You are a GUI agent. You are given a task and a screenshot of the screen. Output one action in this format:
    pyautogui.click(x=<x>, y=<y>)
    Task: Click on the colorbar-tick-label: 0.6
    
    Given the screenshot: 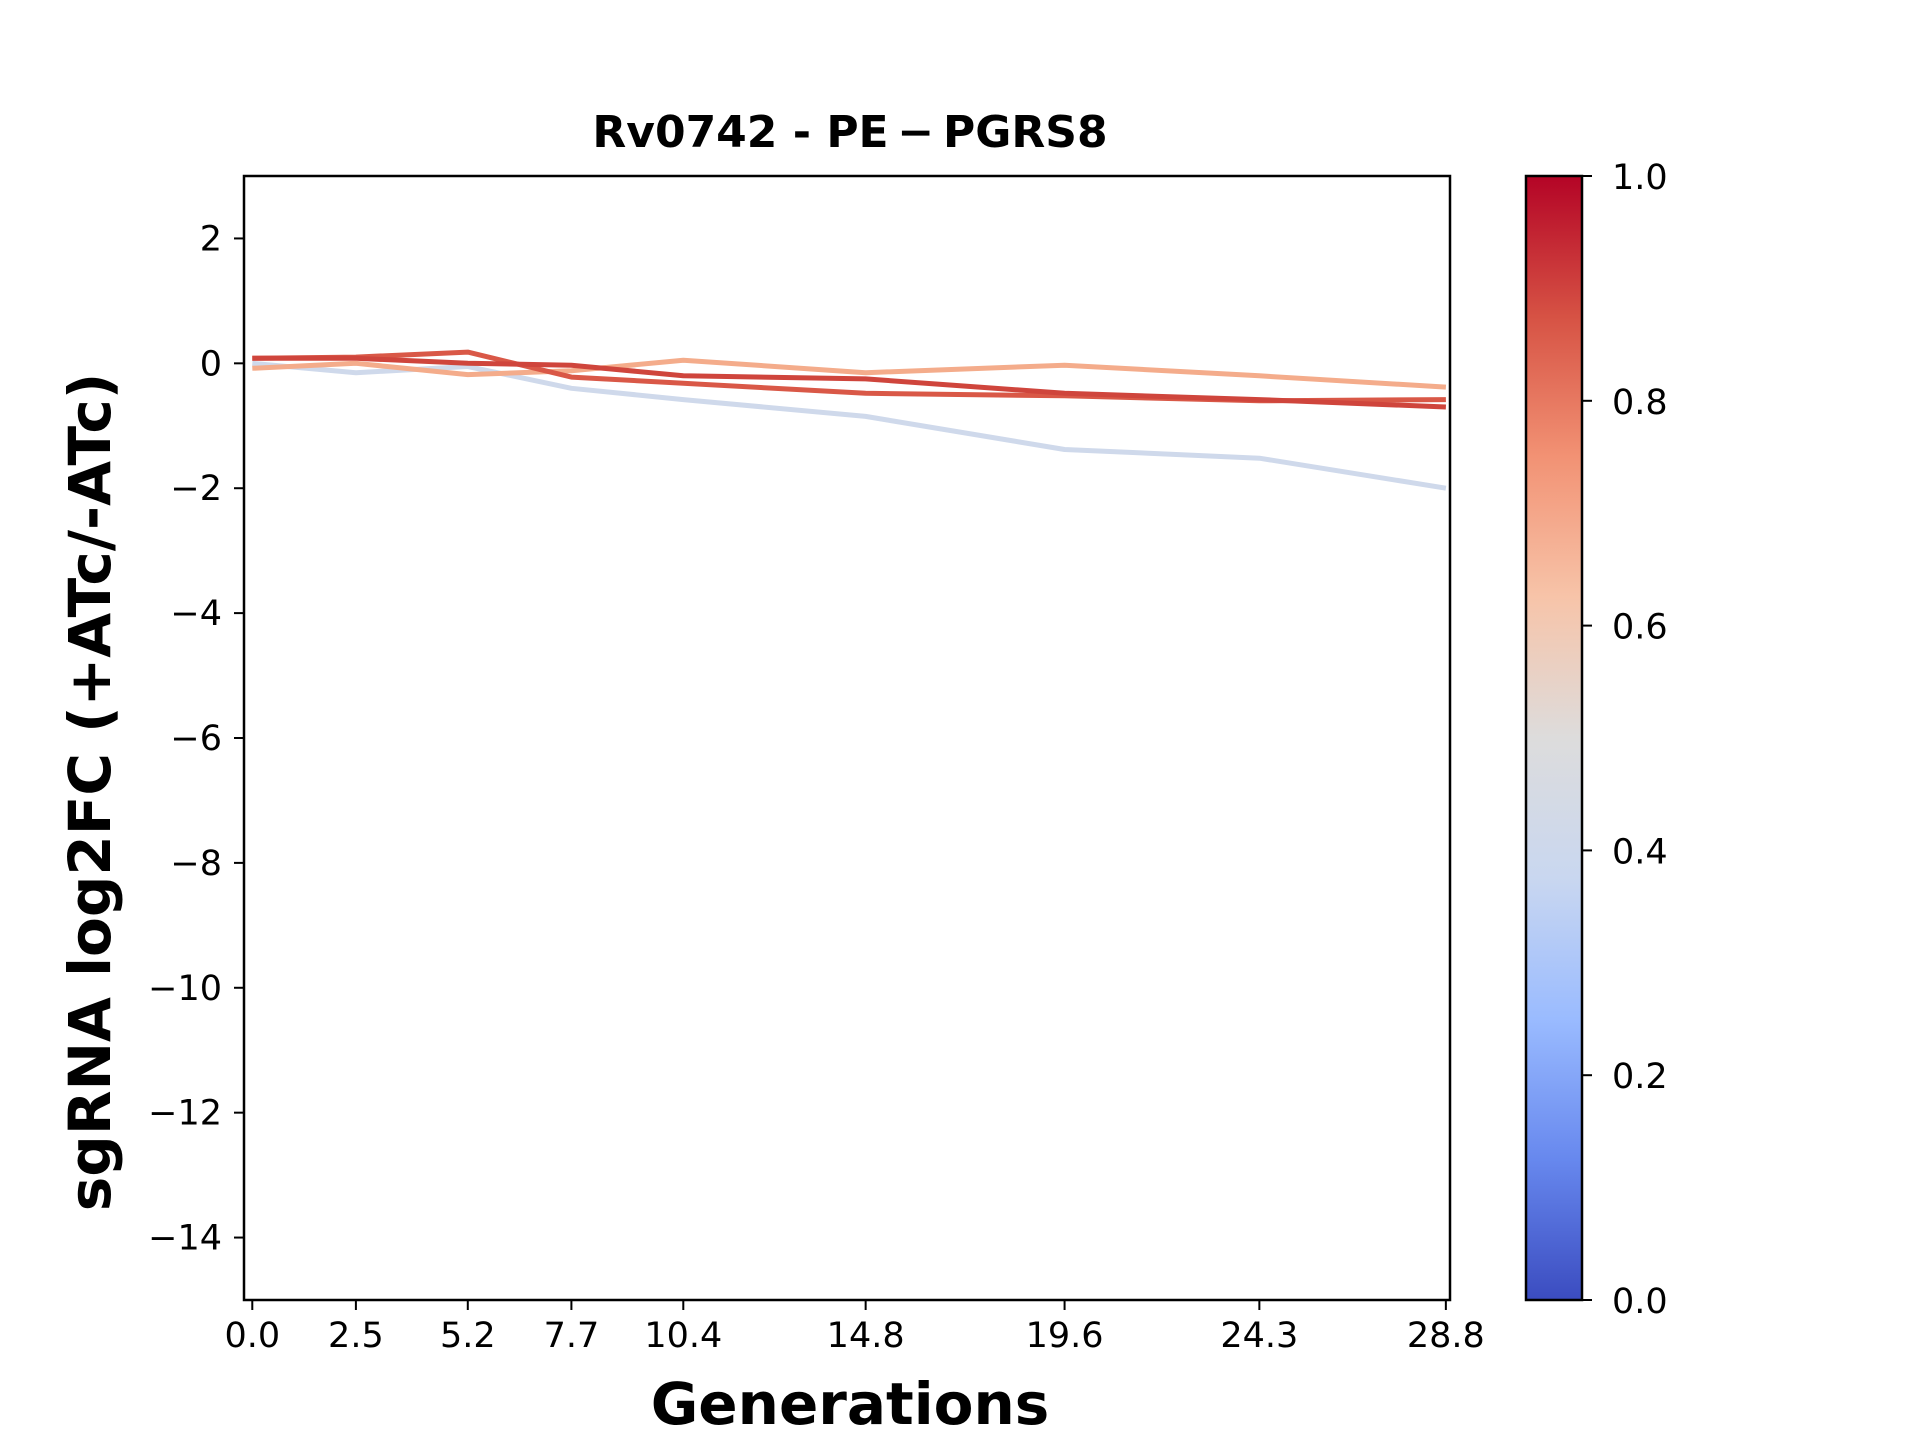 What is the action you would take?
    pyautogui.click(x=1640, y=628)
    